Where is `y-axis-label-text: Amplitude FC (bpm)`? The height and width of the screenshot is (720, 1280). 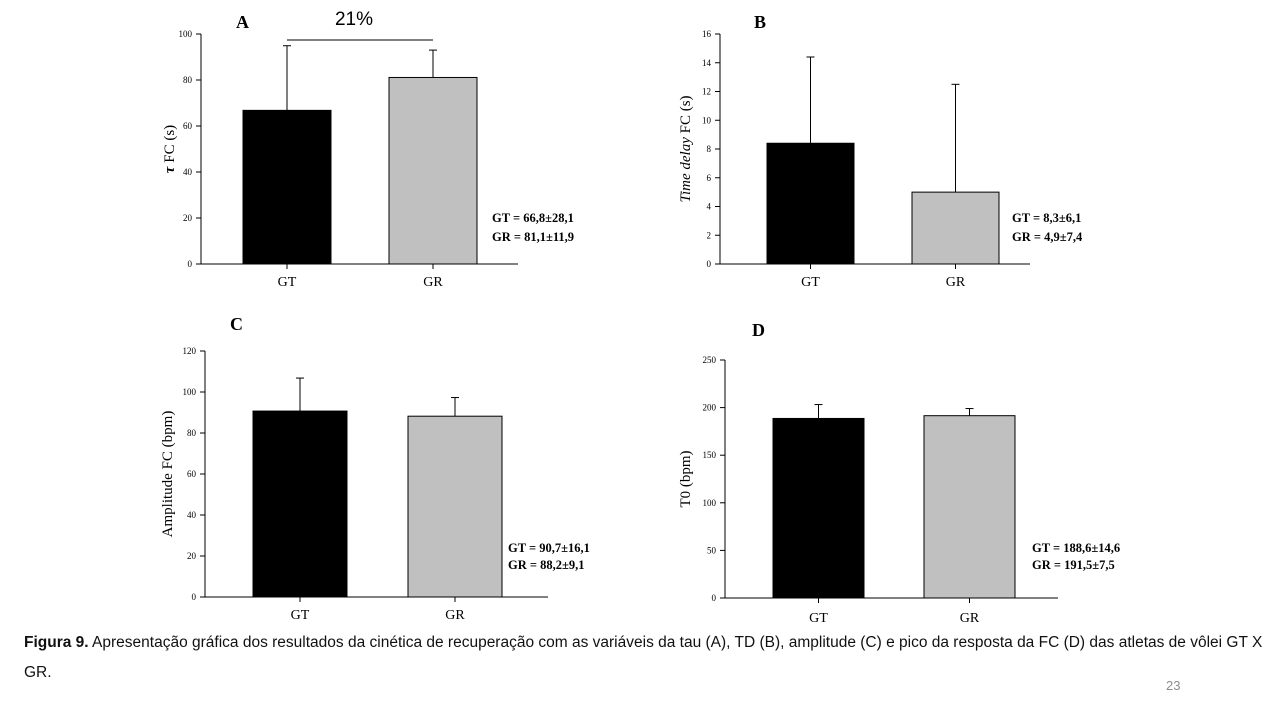
y-axis-label-text: Amplitude FC (bpm) is located at coordinates (168, 474).